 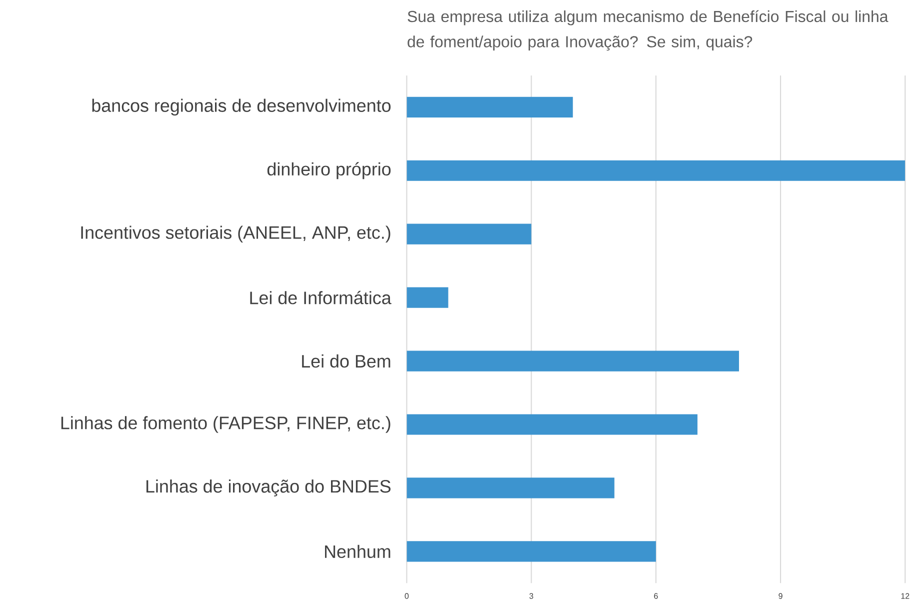 What do you see at coordinates (357, 551) in the screenshot?
I see `y-tick-label: Nenhum` at bounding box center [357, 551].